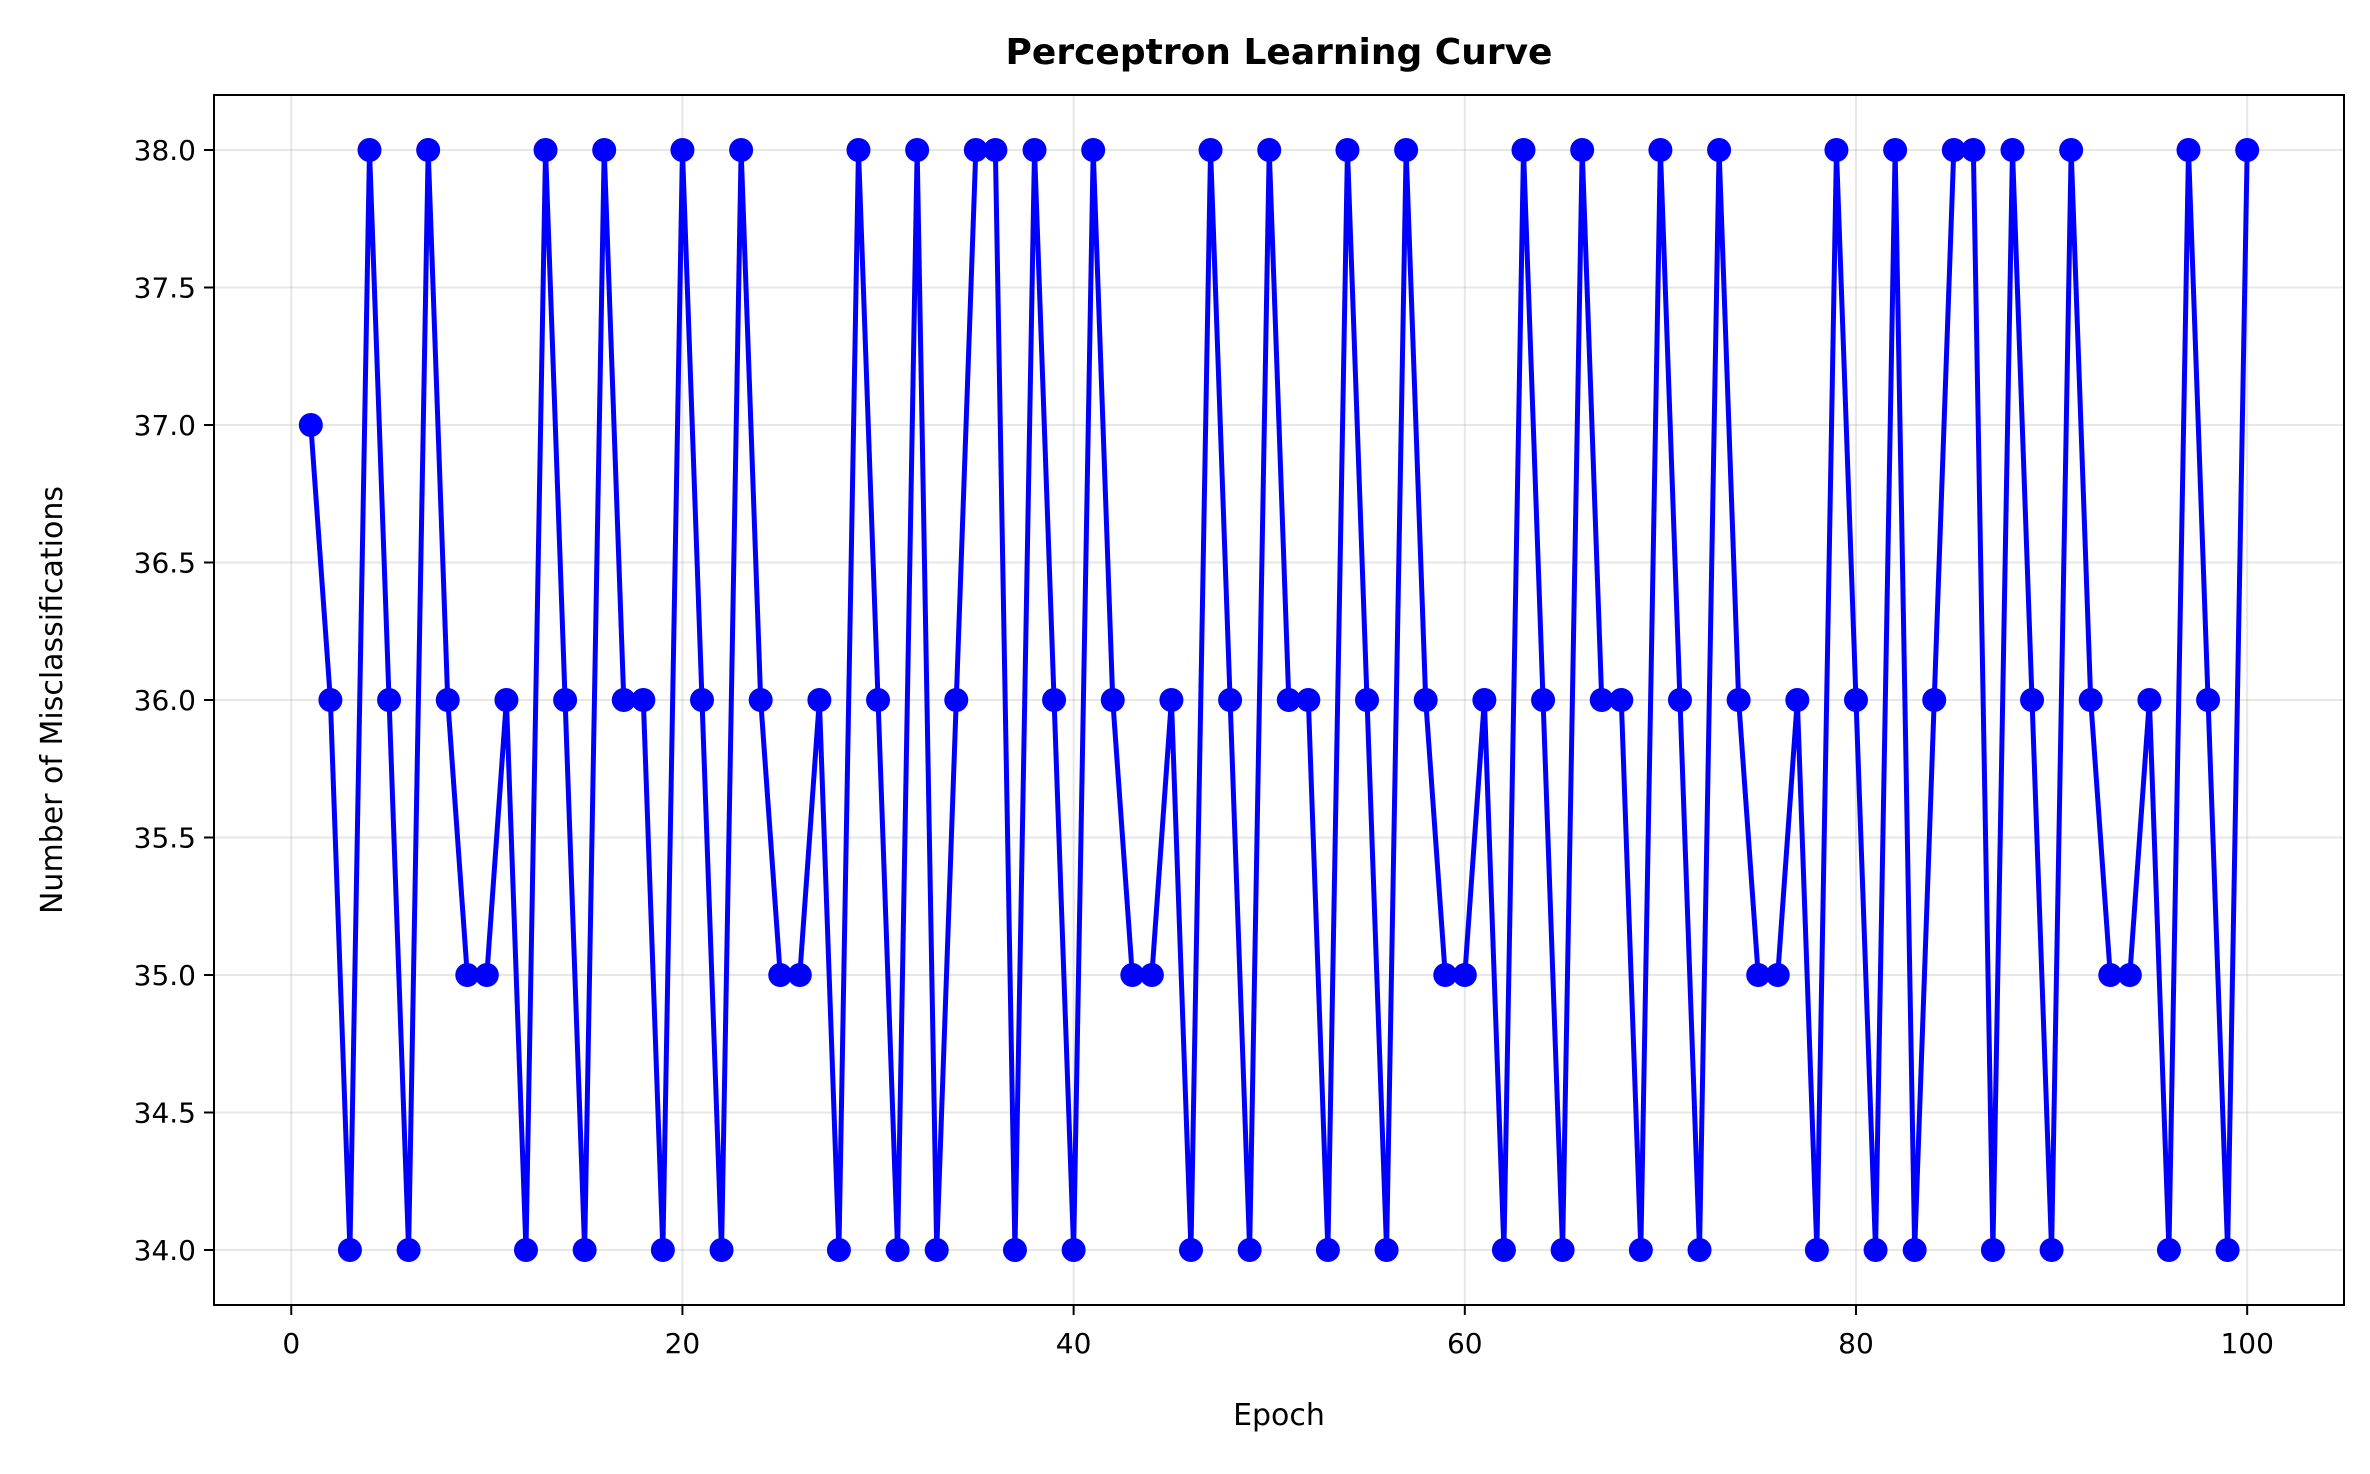  What do you see at coordinates (165, 975) in the screenshot?
I see `y-tick-label: 35.0` at bounding box center [165, 975].